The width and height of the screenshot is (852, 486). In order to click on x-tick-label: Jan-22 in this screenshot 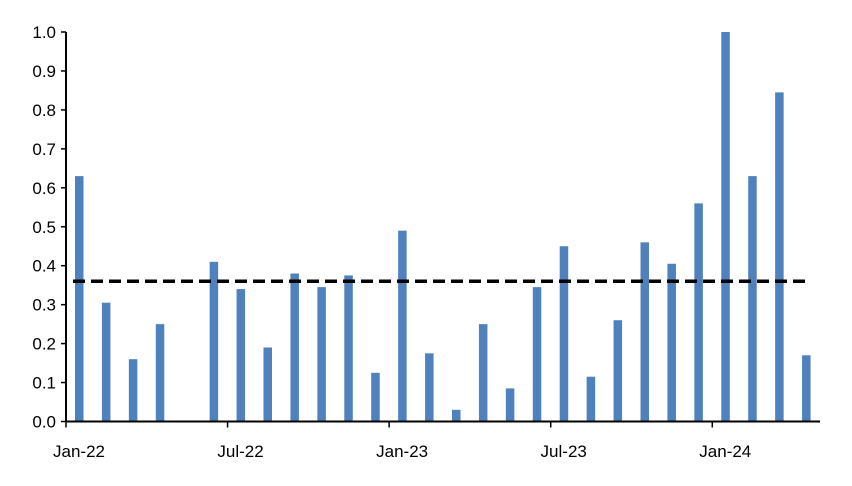, I will do `click(79, 451)`.